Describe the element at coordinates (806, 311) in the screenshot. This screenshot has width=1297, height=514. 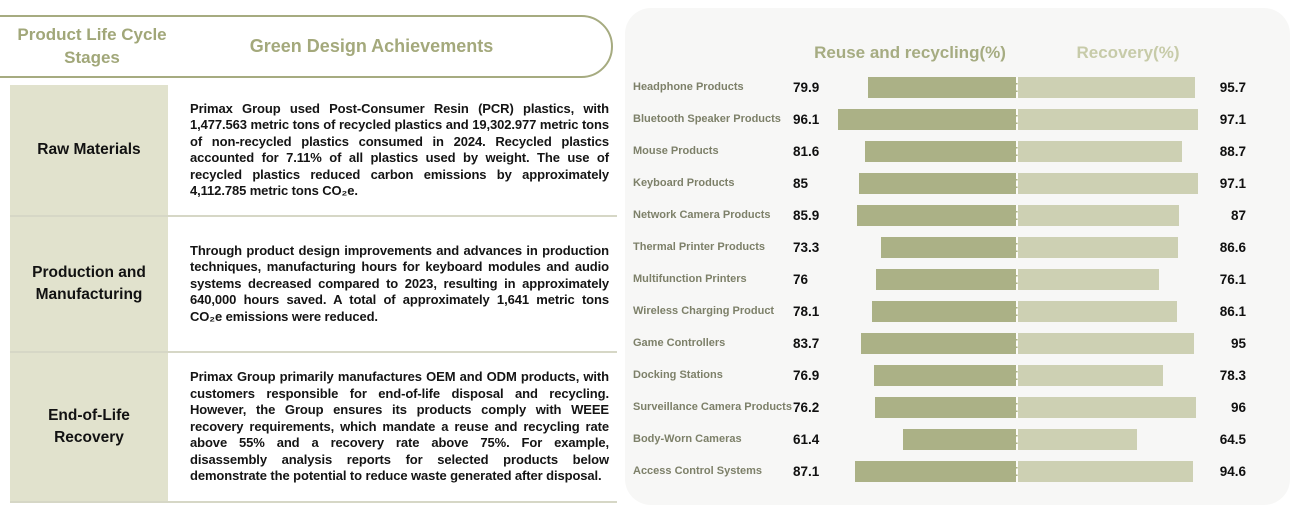
I see `reuse-recycling-value: 78.1` at that location.